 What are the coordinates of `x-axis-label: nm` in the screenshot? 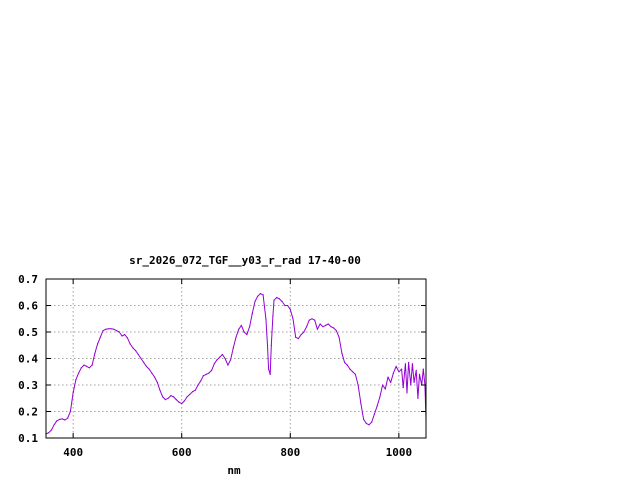 It's located at (234, 470).